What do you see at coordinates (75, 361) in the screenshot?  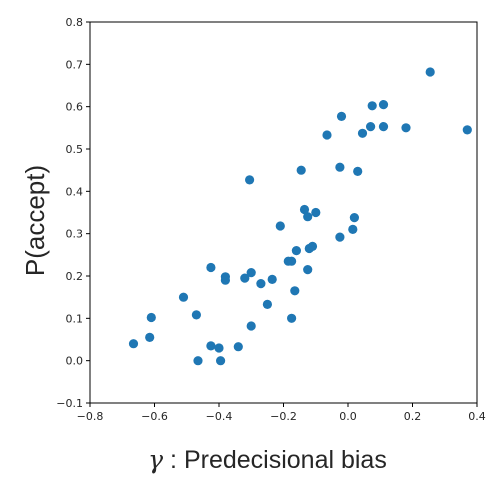 I see `y-tick-label: 0.0` at bounding box center [75, 361].